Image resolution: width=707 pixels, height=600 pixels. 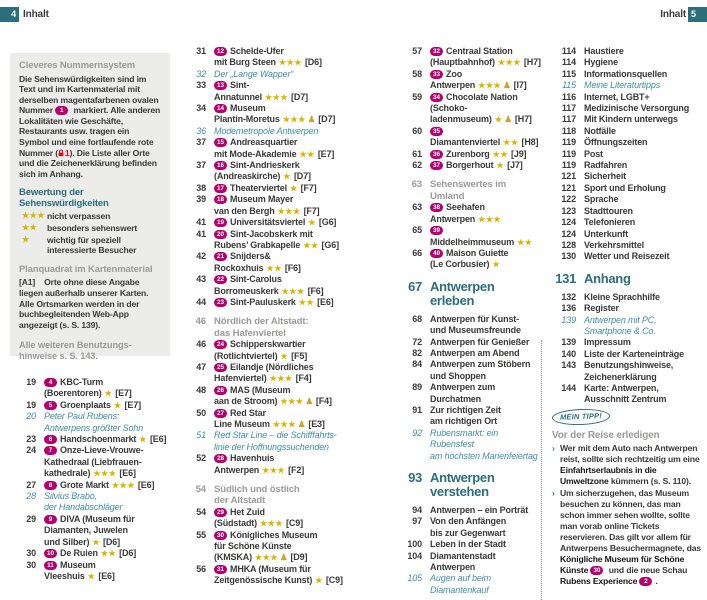 I want to click on toc-entry-content: Informationsquellen, so click(x=643, y=74).